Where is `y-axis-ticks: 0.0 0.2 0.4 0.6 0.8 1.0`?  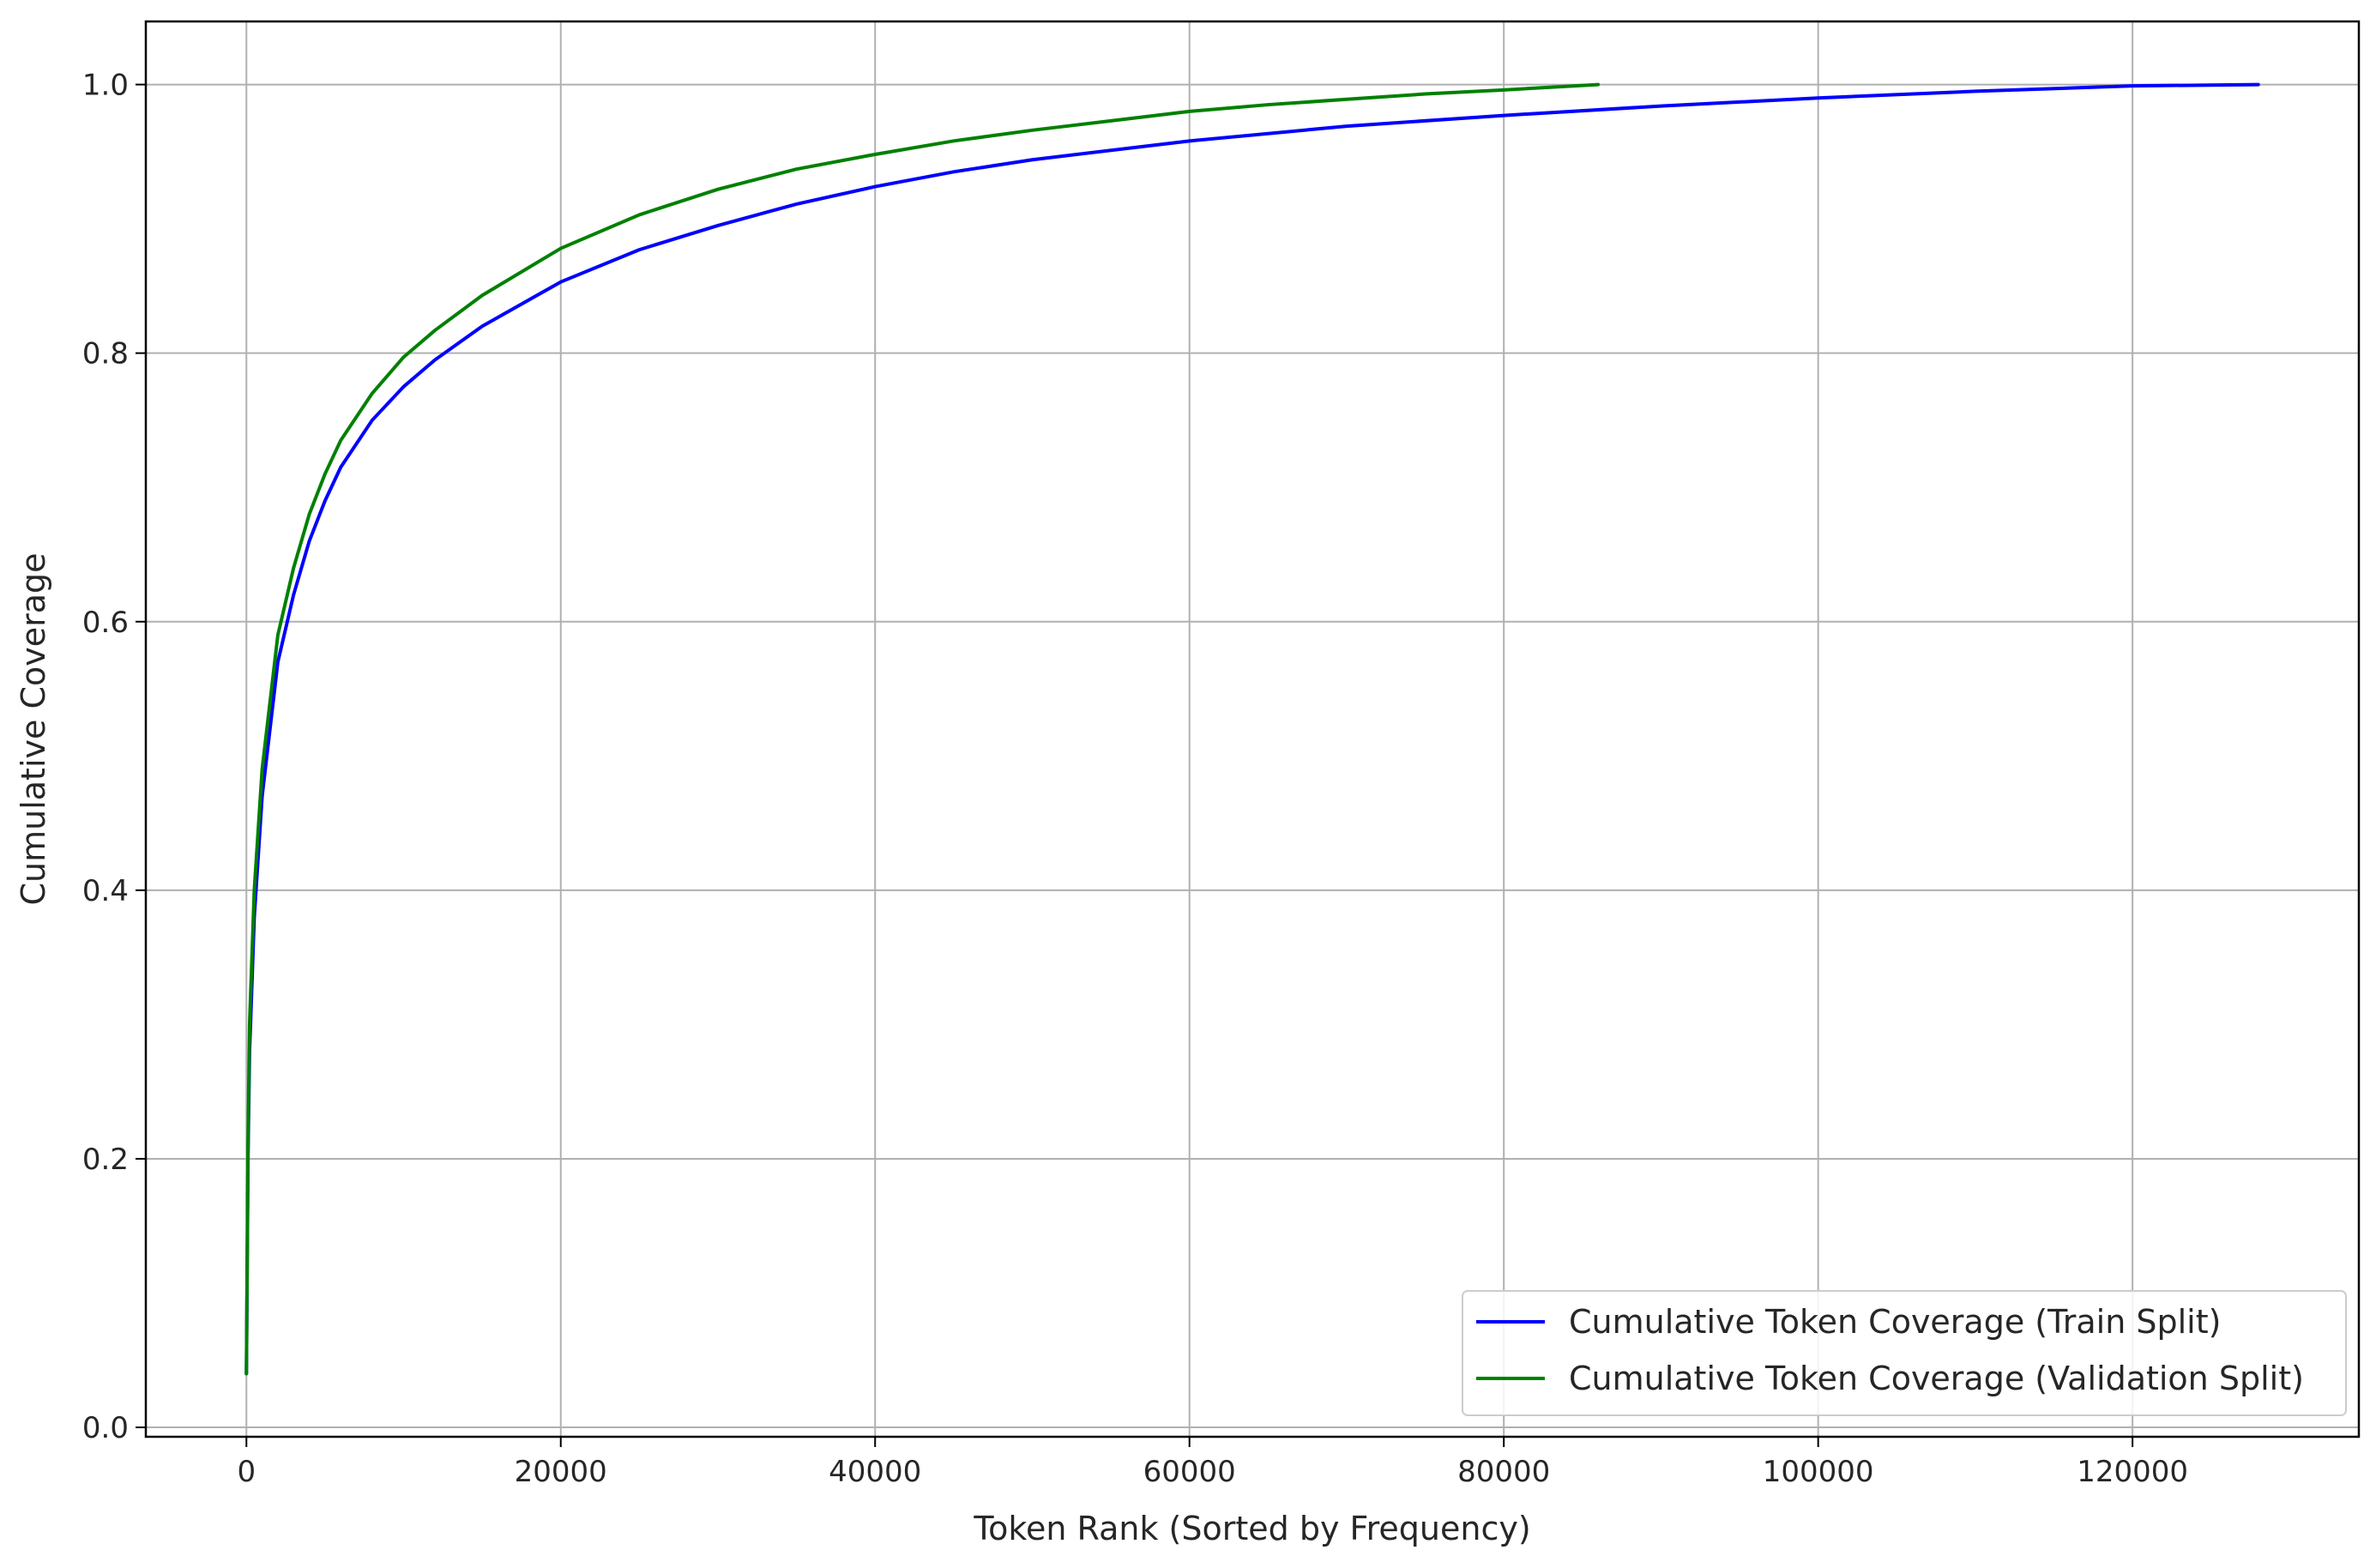 y-axis-ticks: 0.0 0.2 0.4 0.6 0.8 1.0 is located at coordinates (114, 757).